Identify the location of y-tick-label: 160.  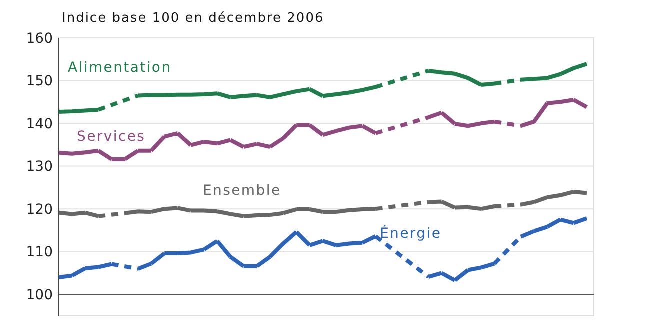
(39, 38).